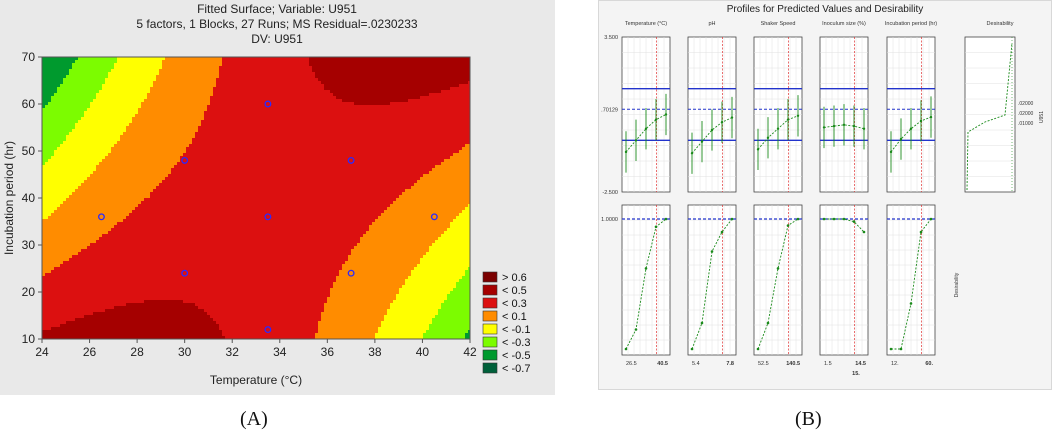 The width and height of the screenshot is (1052, 436). Describe the element at coordinates (29, 292) in the screenshot. I see `y-tick-label: 20` at that location.